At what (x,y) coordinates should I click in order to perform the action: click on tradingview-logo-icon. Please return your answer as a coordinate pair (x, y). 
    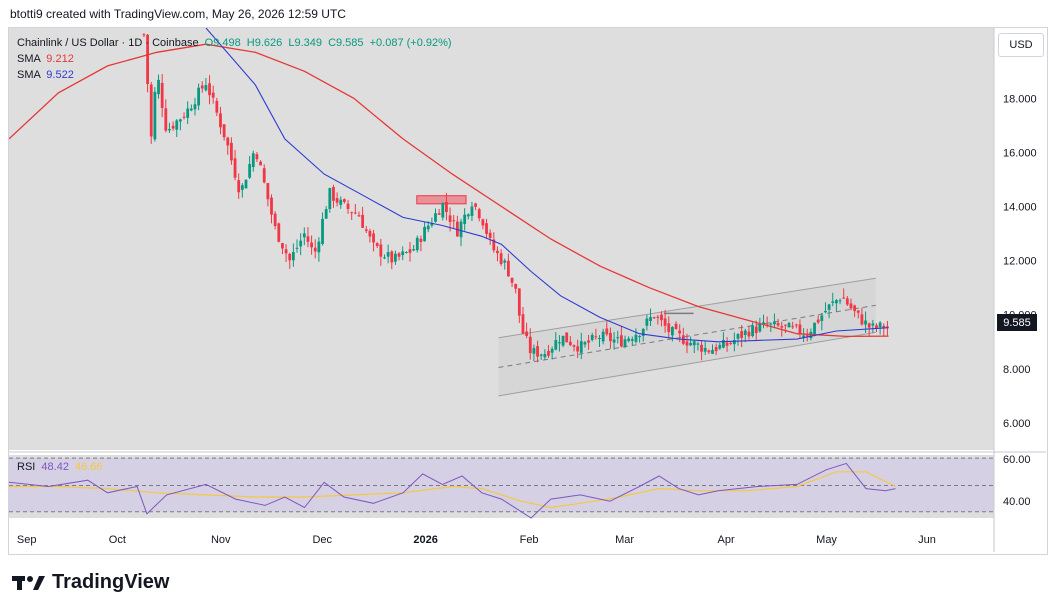
    Looking at the image, I should click on (28, 582).